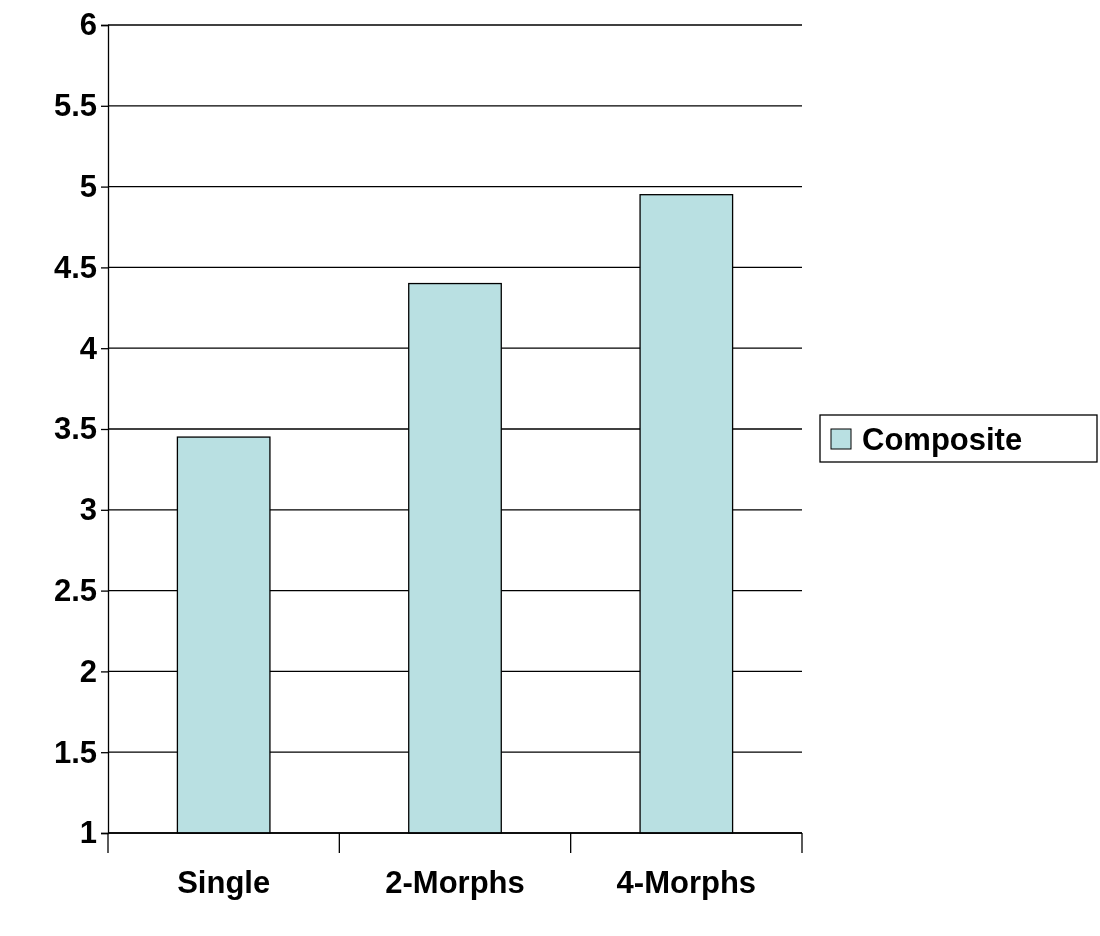  What do you see at coordinates (686, 882) in the screenshot?
I see `x-tick-label: 4-Morphs` at bounding box center [686, 882].